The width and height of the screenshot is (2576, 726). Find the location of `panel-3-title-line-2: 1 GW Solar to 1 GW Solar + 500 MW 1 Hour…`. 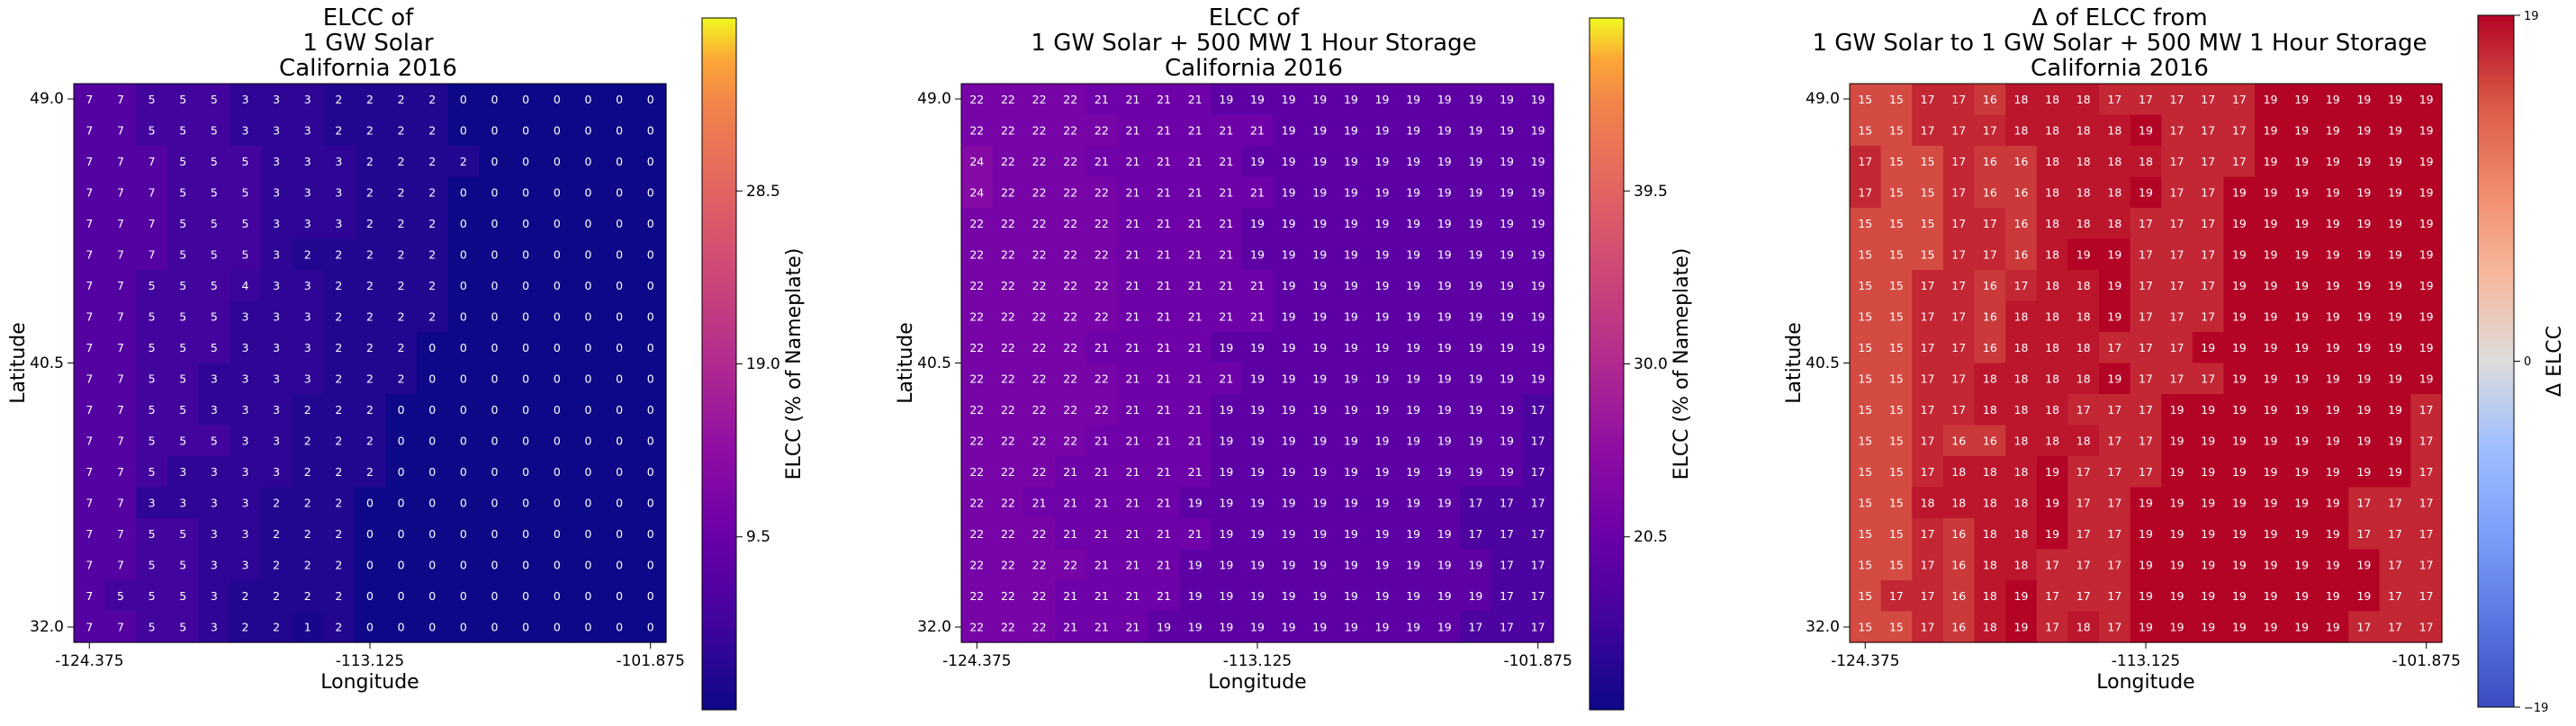

panel-3-title-line-2: 1 GW Solar to 1 GW Solar + 500 MW 1 Hour… is located at coordinates (2119, 43).